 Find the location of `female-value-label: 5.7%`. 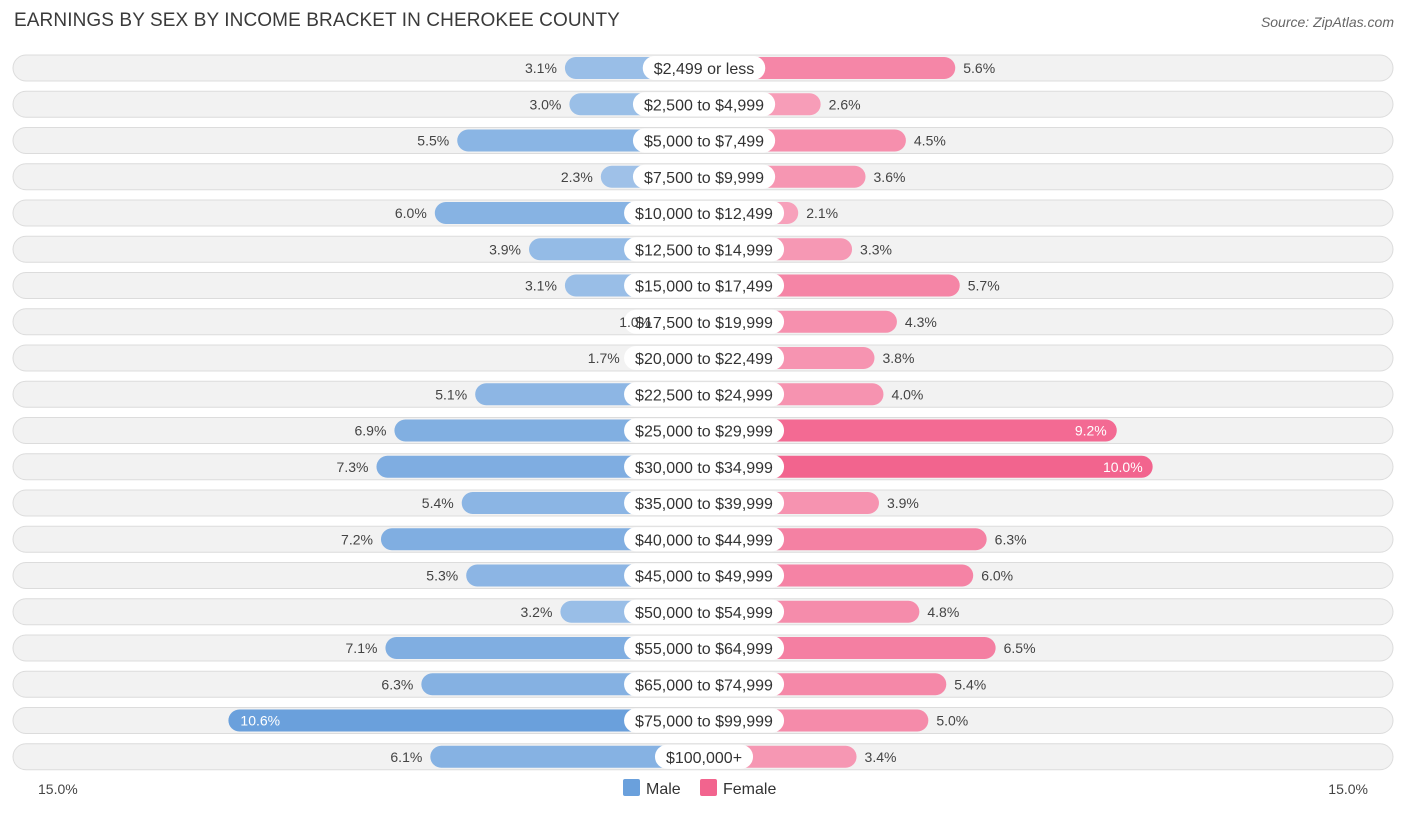

female-value-label: 5.7% is located at coordinates (984, 286).